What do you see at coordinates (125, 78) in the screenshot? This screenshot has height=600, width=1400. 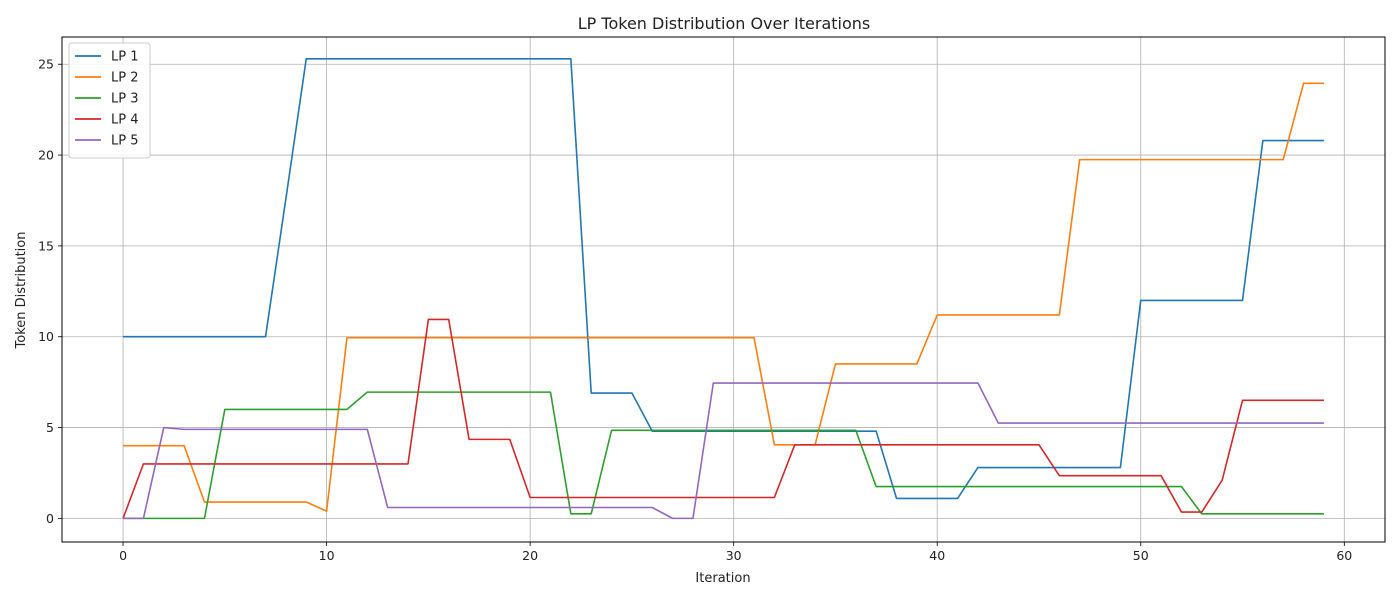 I see `legend-label: LP 2` at bounding box center [125, 78].